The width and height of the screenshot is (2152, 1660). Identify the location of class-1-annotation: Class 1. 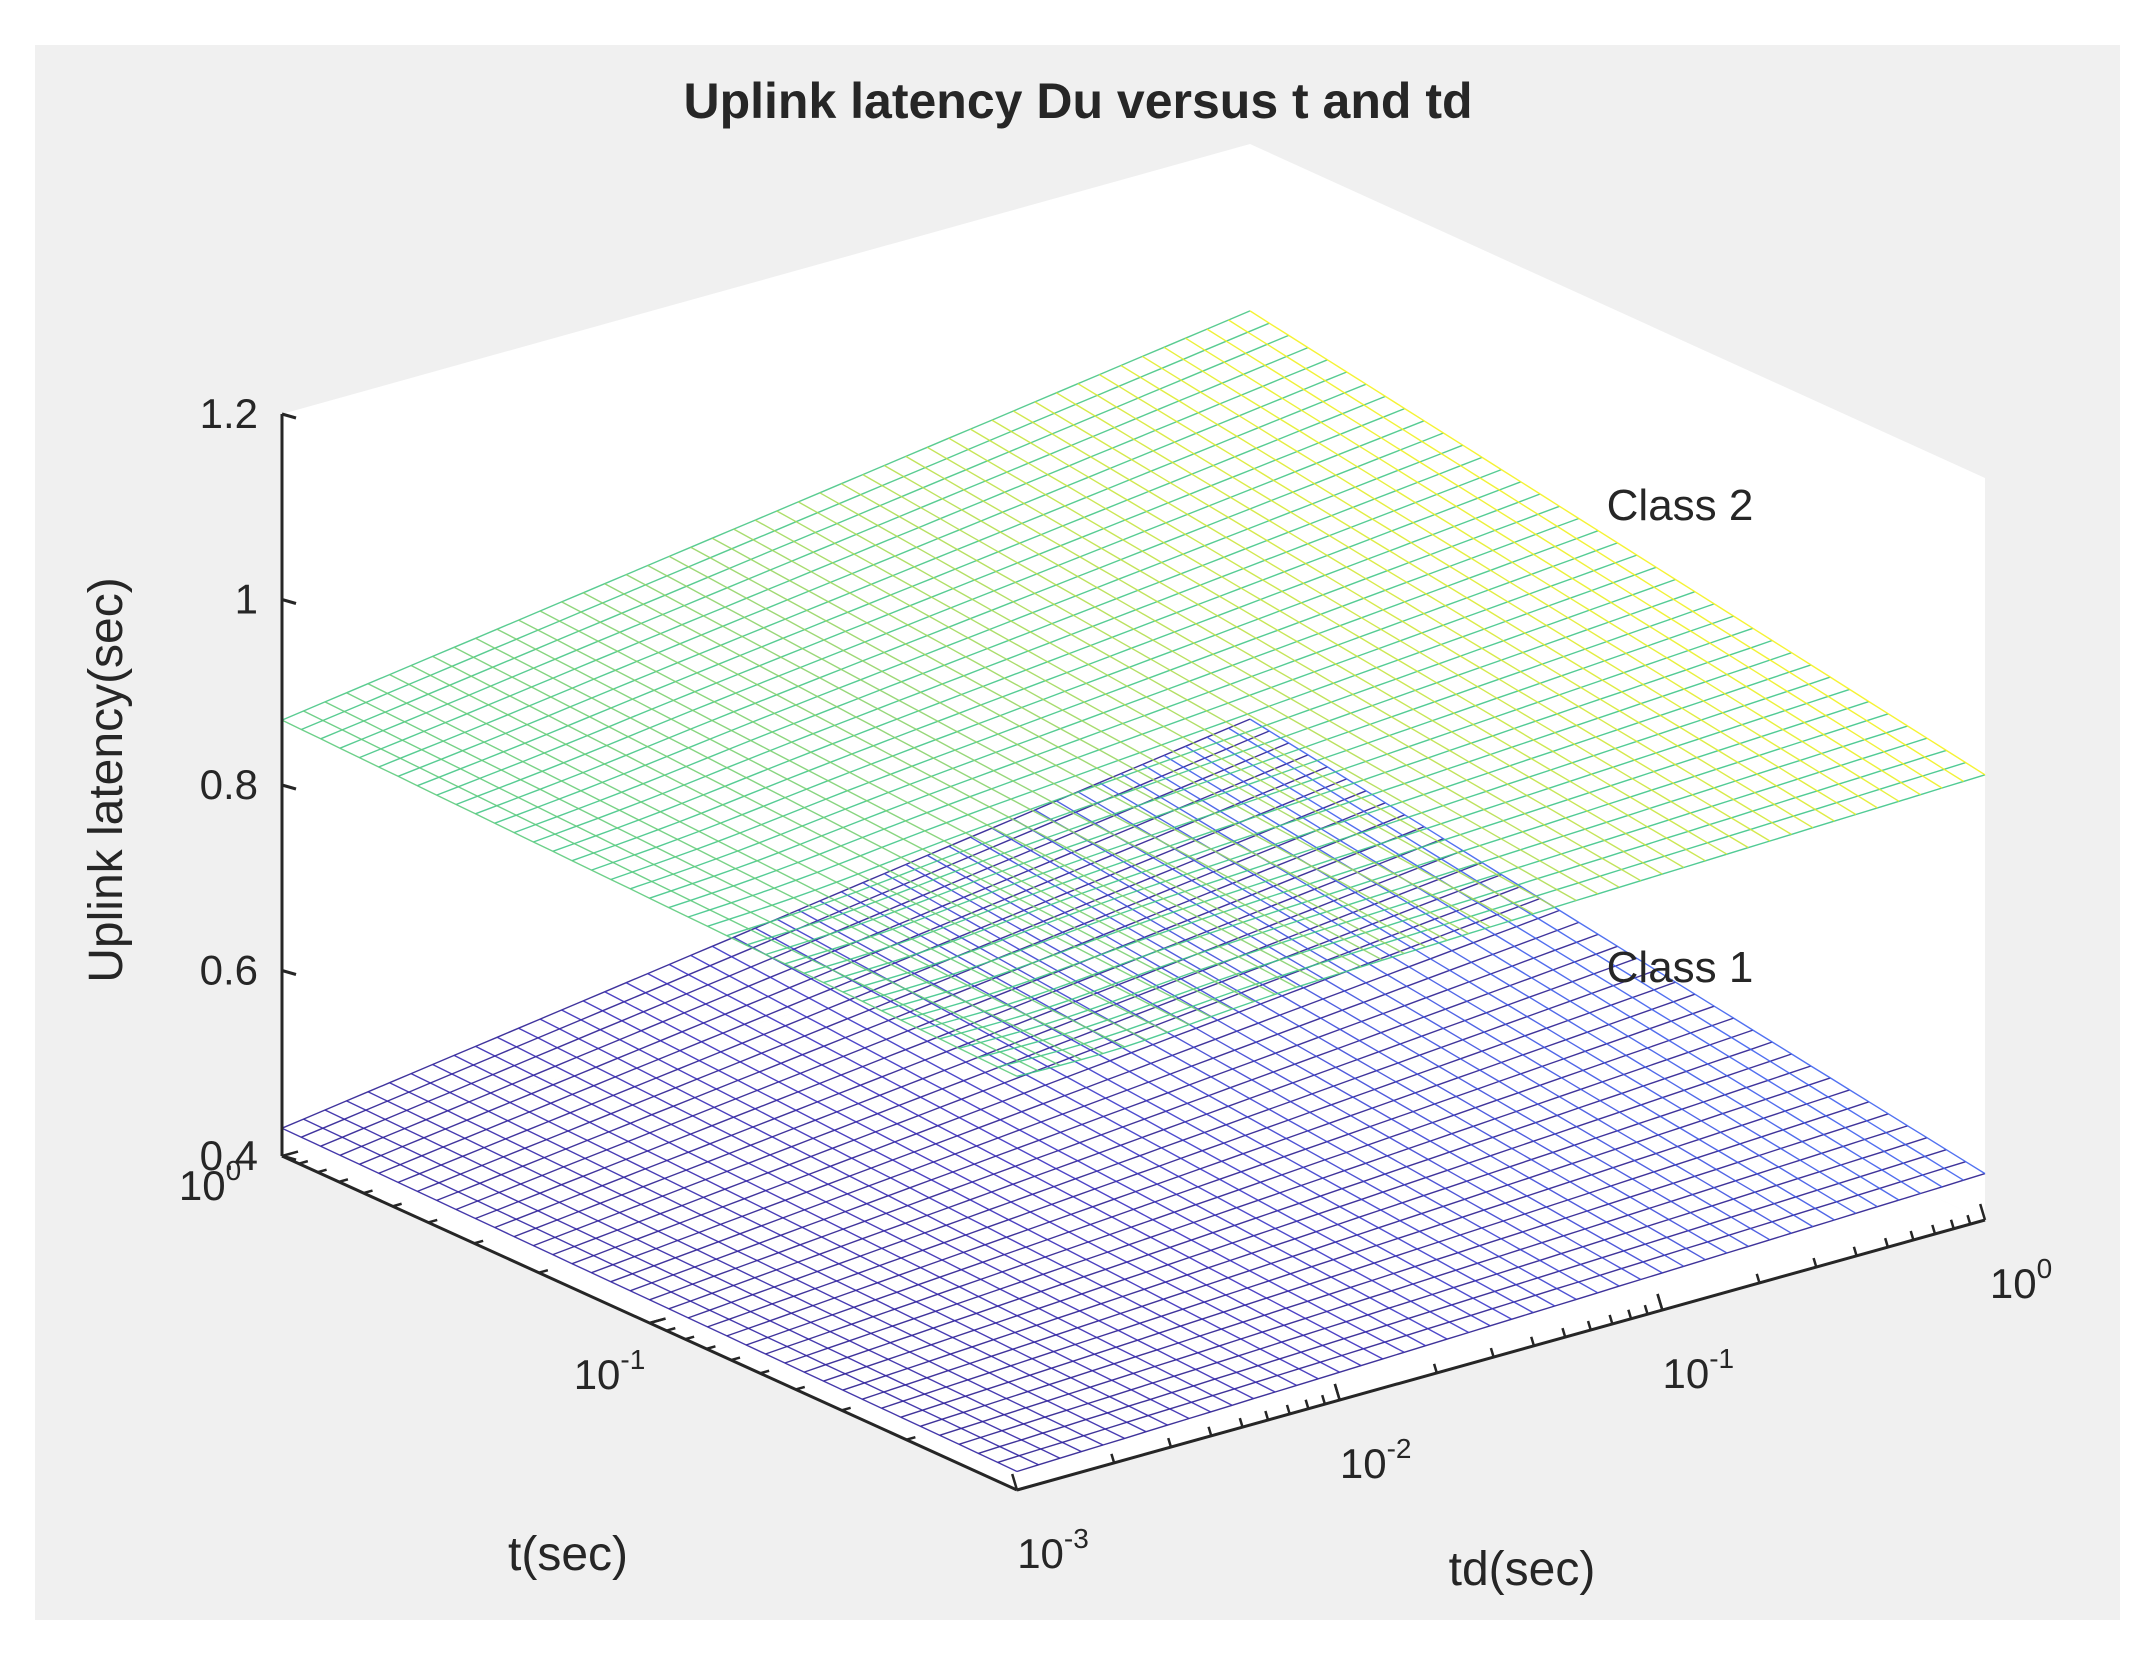
(1680, 967).